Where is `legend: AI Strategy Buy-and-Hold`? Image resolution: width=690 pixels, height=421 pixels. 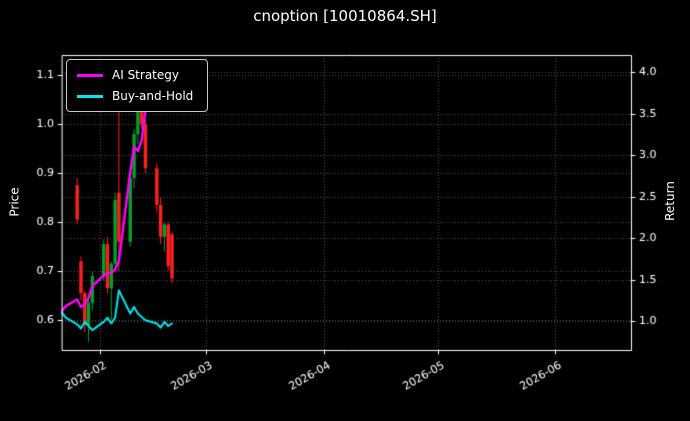
legend: AI Strategy Buy-and-Hold is located at coordinates (137, 85).